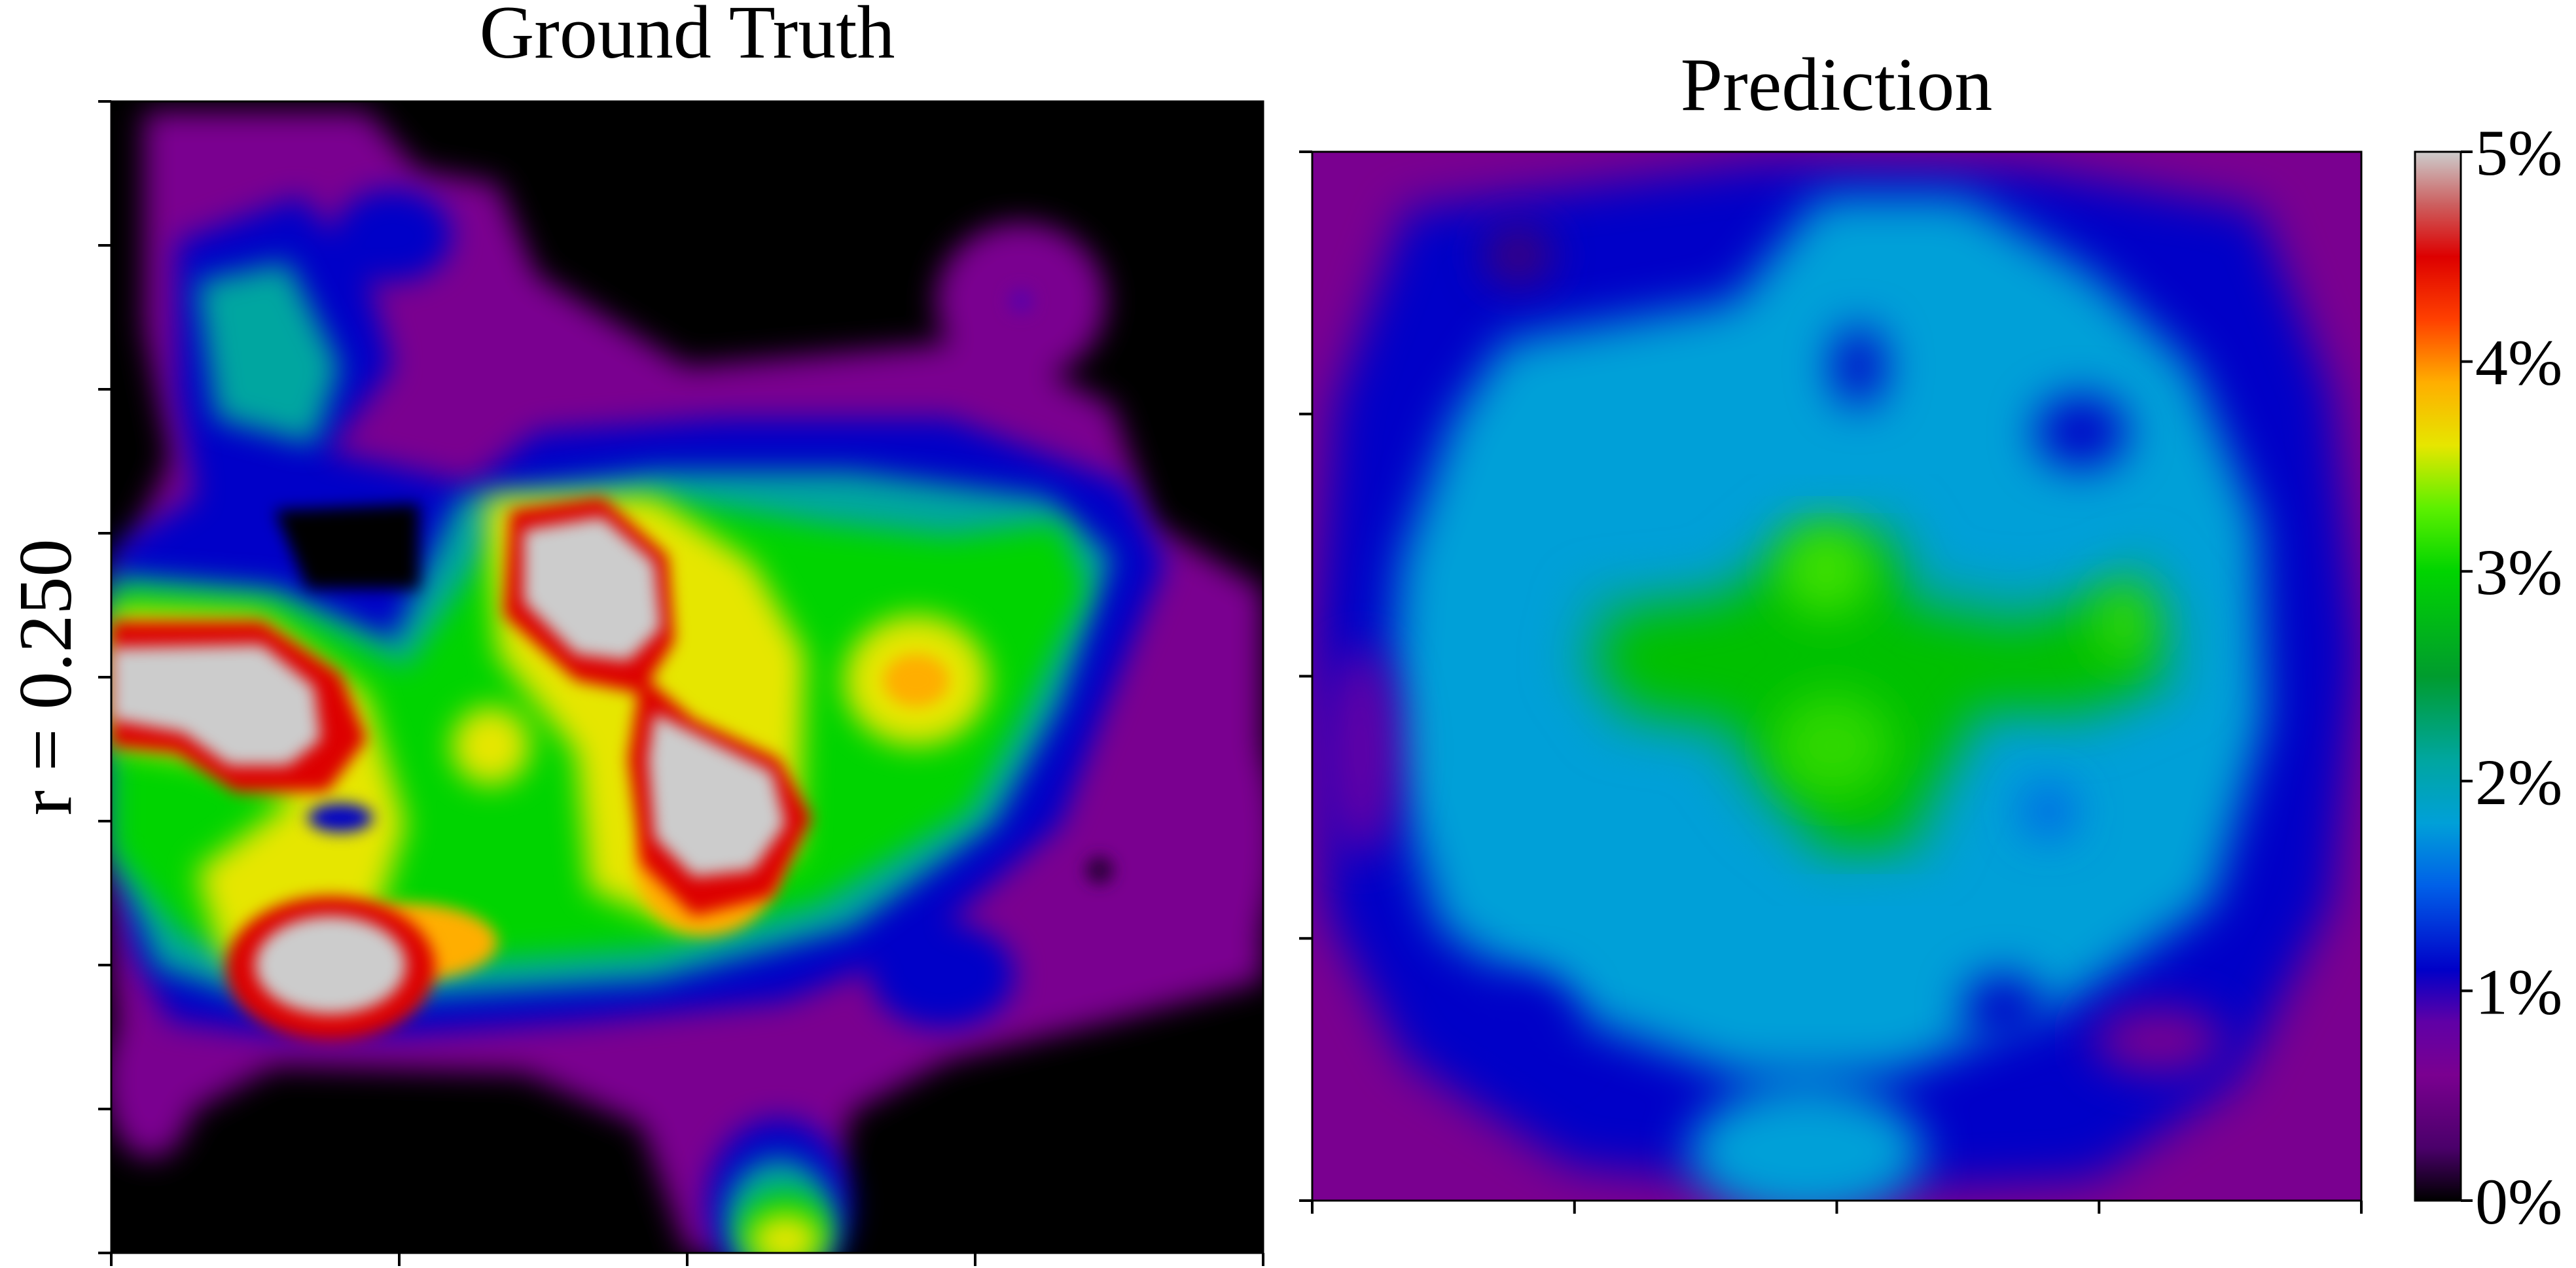 The width and height of the screenshot is (2576, 1268). Describe the element at coordinates (46, 677) in the screenshot. I see `row-label: r = 0.250` at that location.